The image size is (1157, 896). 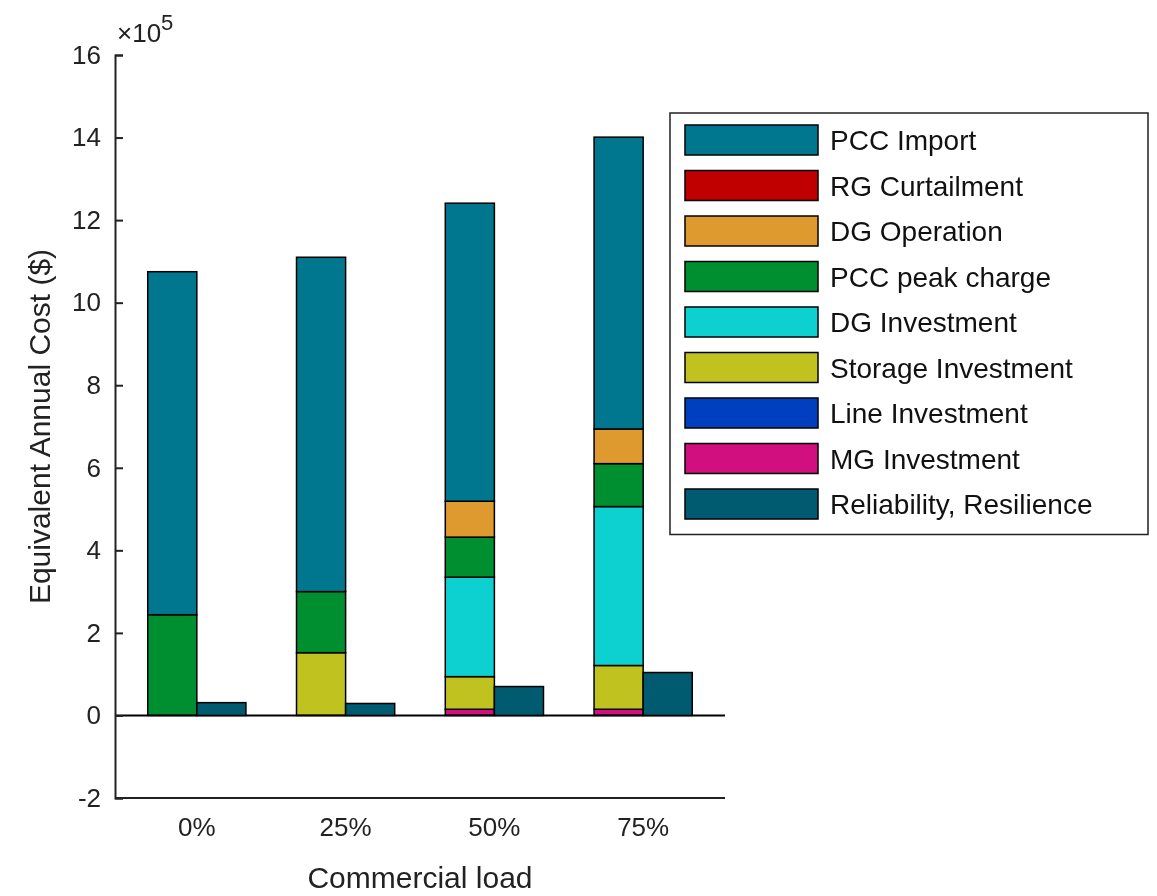 I want to click on text: ×10$^{5}$, so click(x=145, y=28).